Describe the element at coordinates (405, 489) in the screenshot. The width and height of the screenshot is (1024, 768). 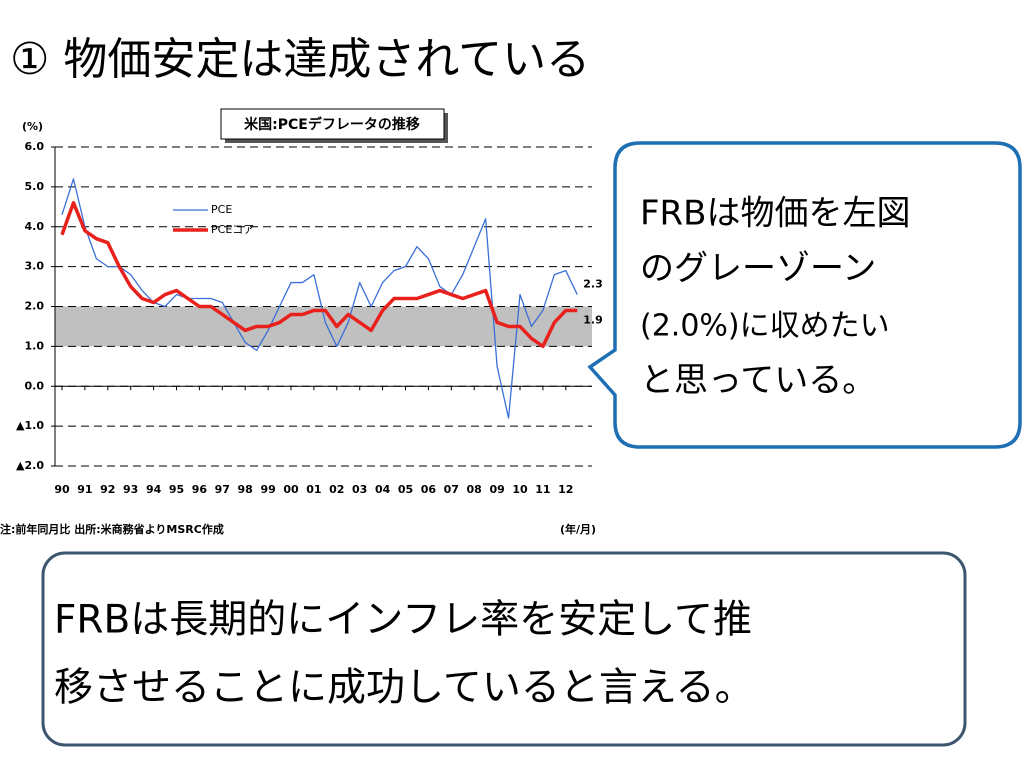
I see `x-tick-label: 05` at that location.